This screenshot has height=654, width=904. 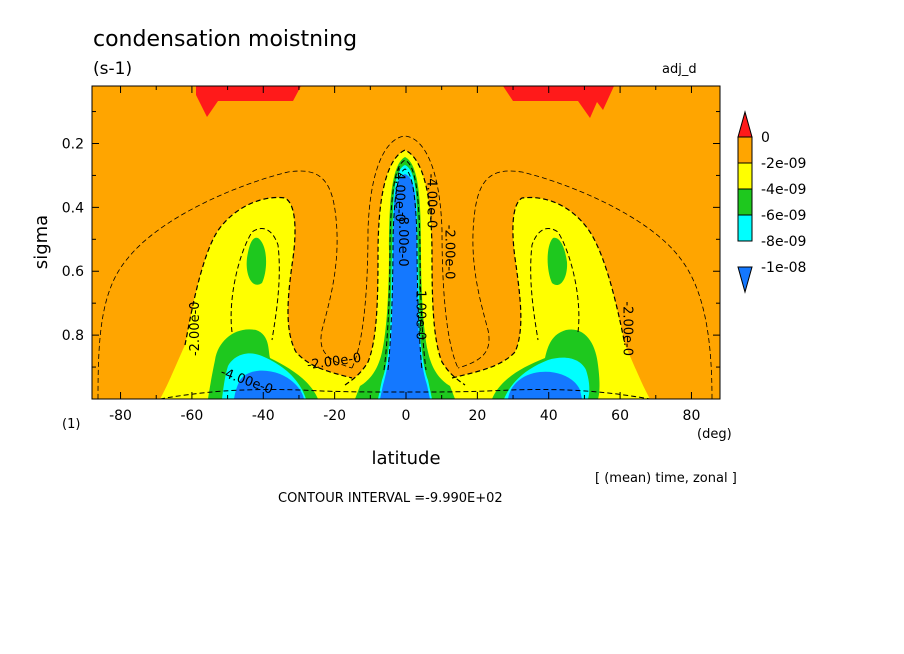 I want to click on contour-interval-note: CONTOUR INTERVAL =-9.990E+02, so click(x=390, y=498).